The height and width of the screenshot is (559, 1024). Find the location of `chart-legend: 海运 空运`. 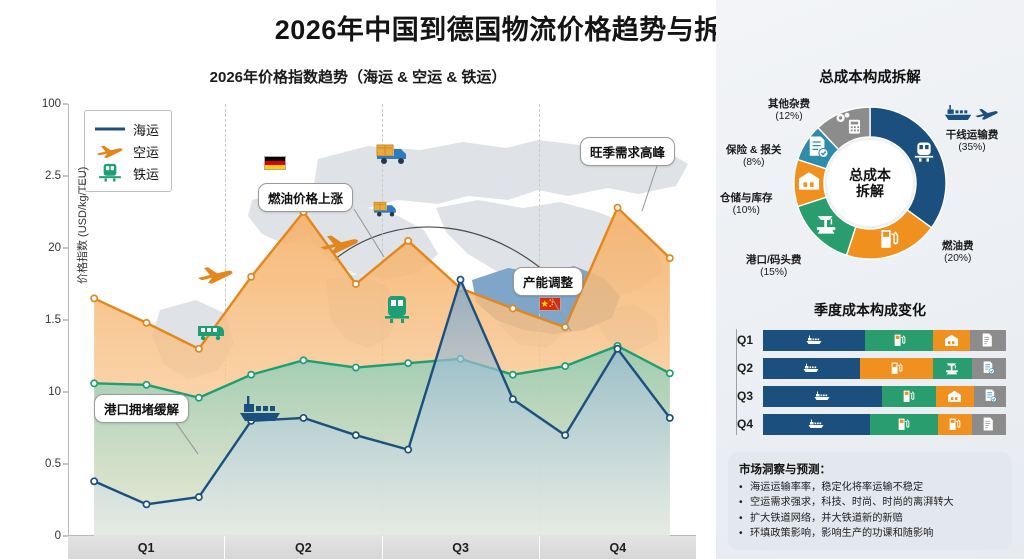

chart-legend: 海运 空运 is located at coordinates (128, 151).